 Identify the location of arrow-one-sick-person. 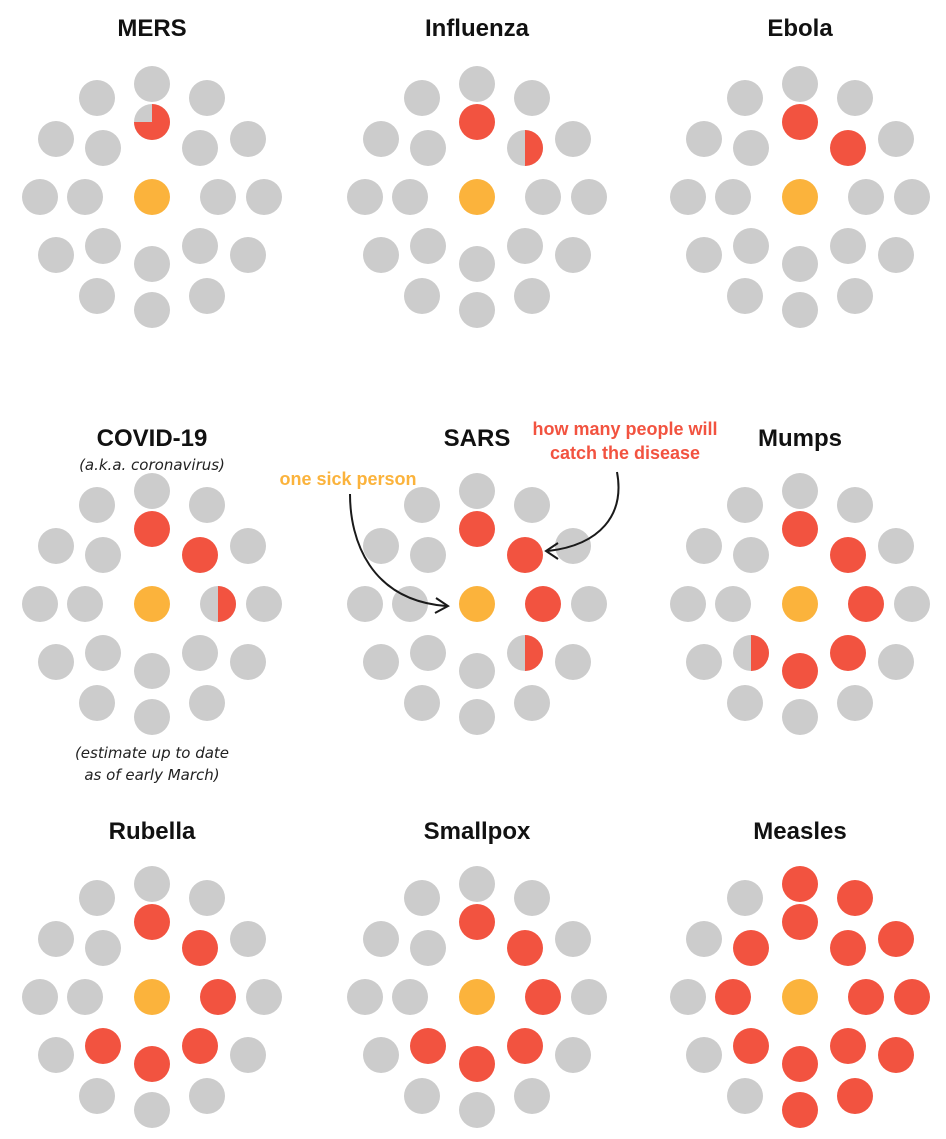
(399, 553).